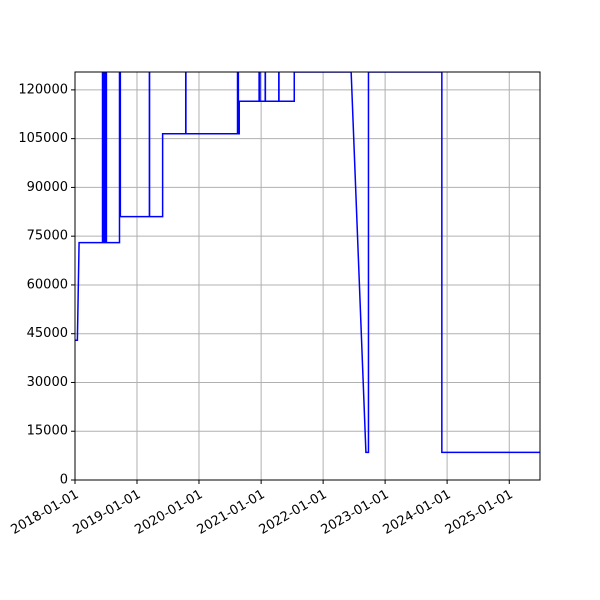 This screenshot has width=600, height=600. I want to click on y-tick-label: 0, so click(64, 480).